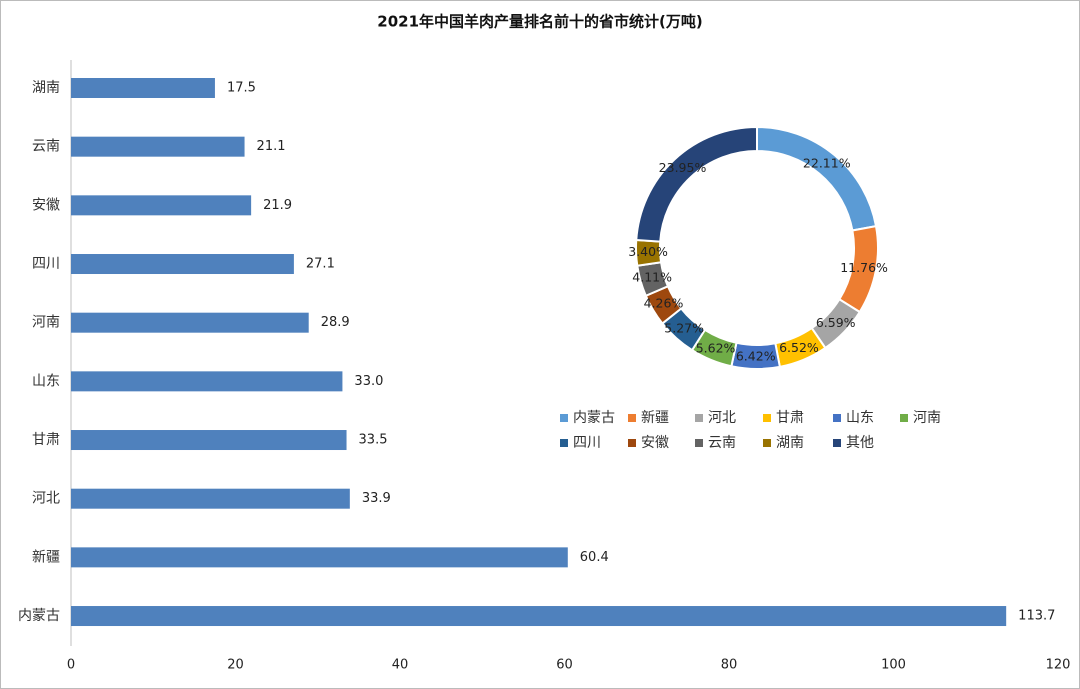  Describe the element at coordinates (241, 88) in the screenshot. I see `data-label: 17.5` at that location.